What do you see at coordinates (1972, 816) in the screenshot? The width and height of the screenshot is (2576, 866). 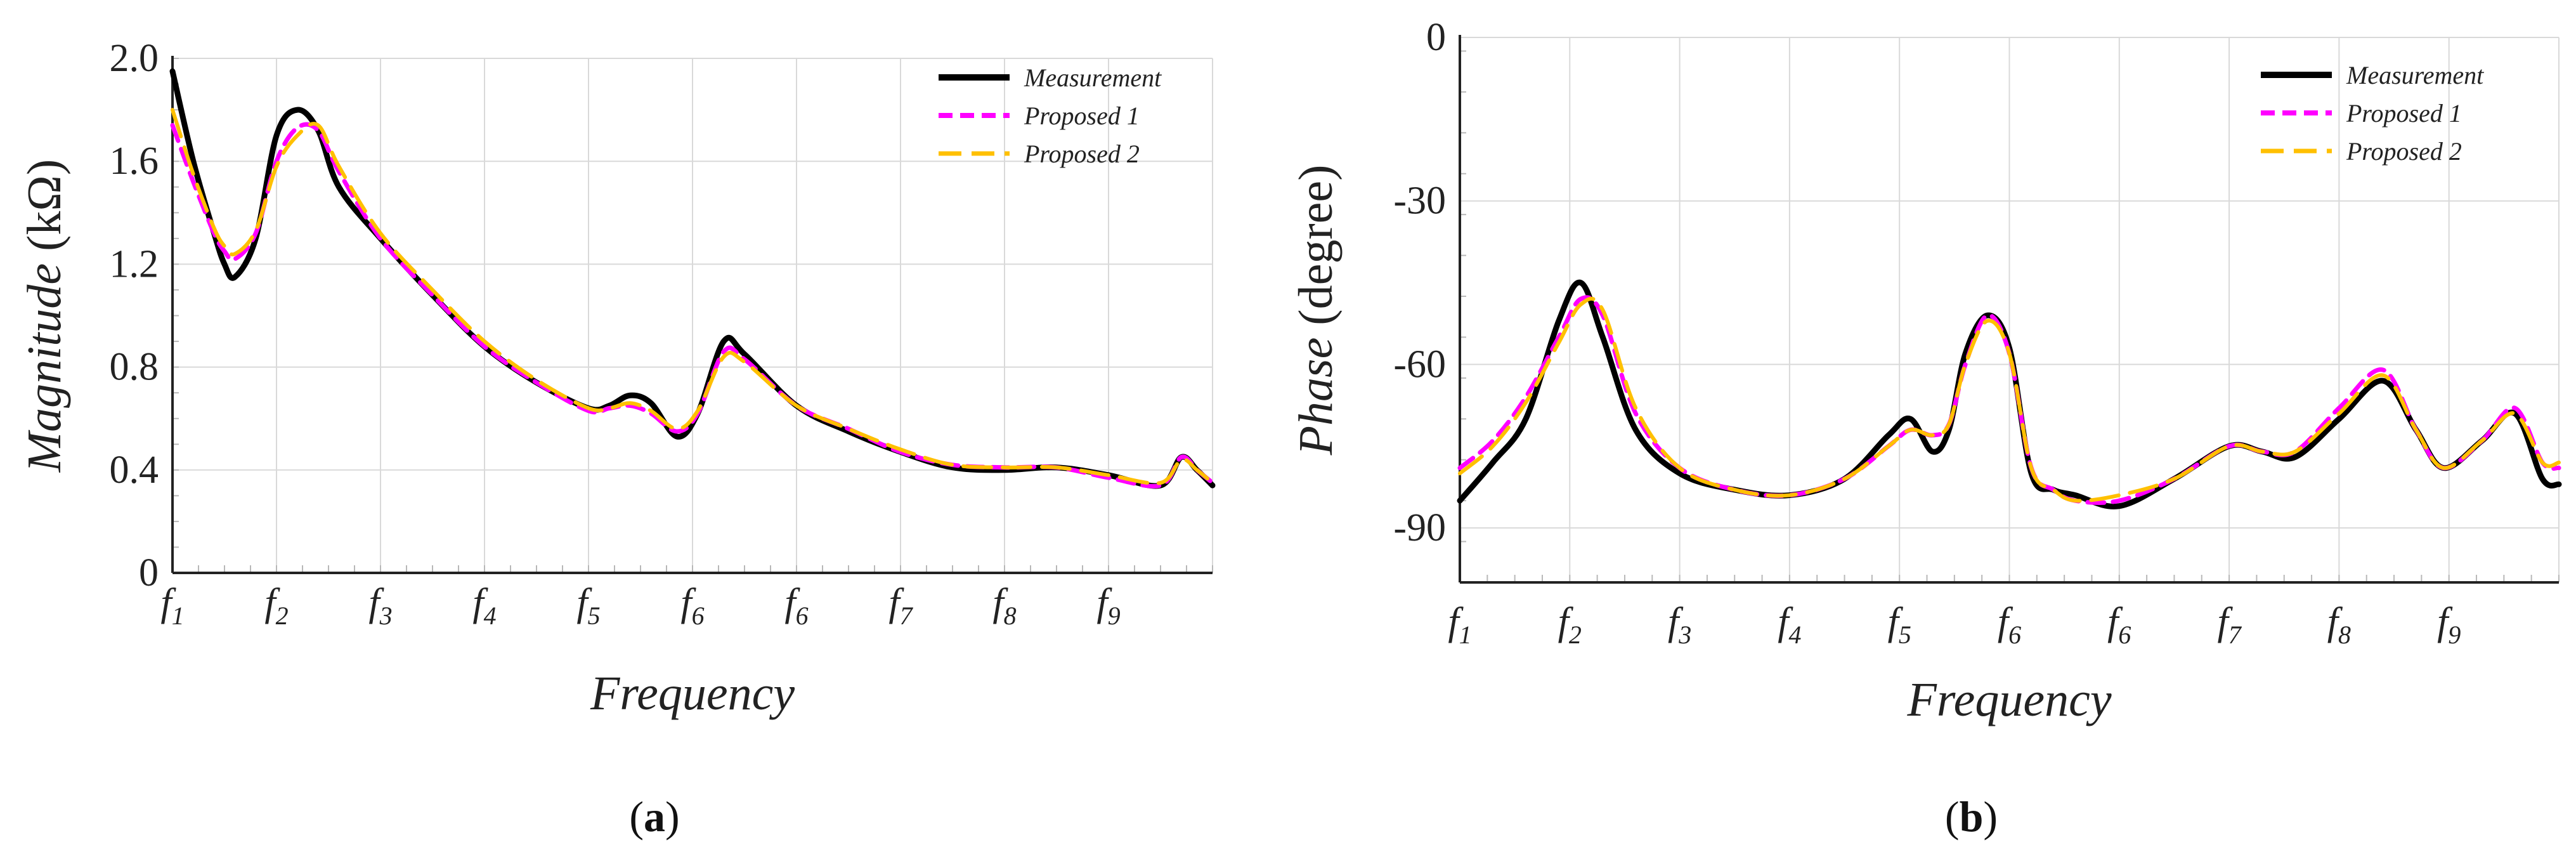 I see `panel-label: (b)` at bounding box center [1972, 816].